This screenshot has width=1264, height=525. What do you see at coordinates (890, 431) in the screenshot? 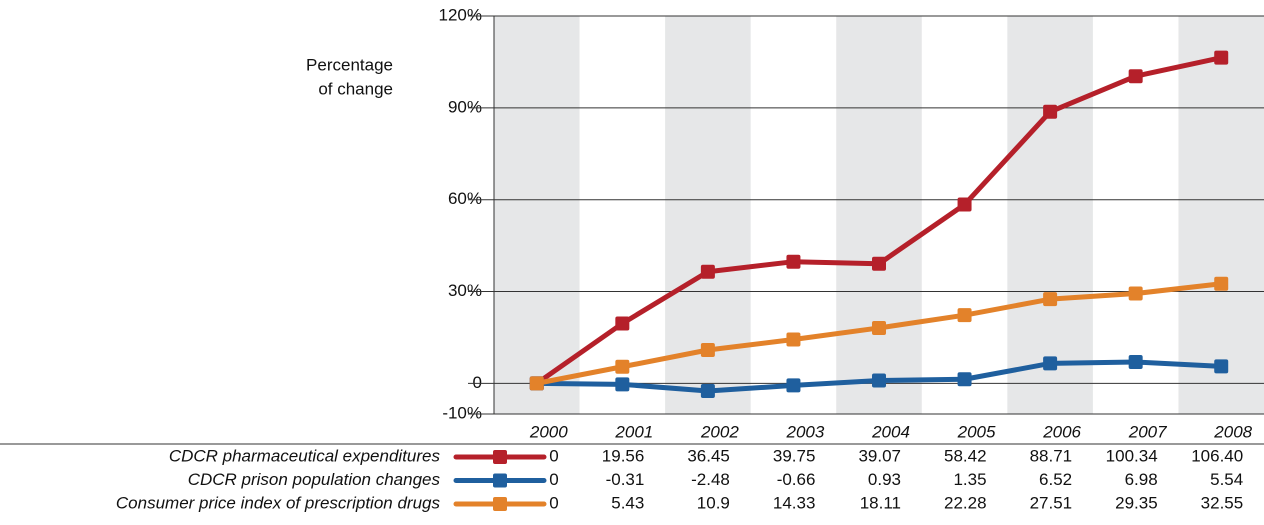
I see `x-tick-label: 2004` at bounding box center [890, 431].